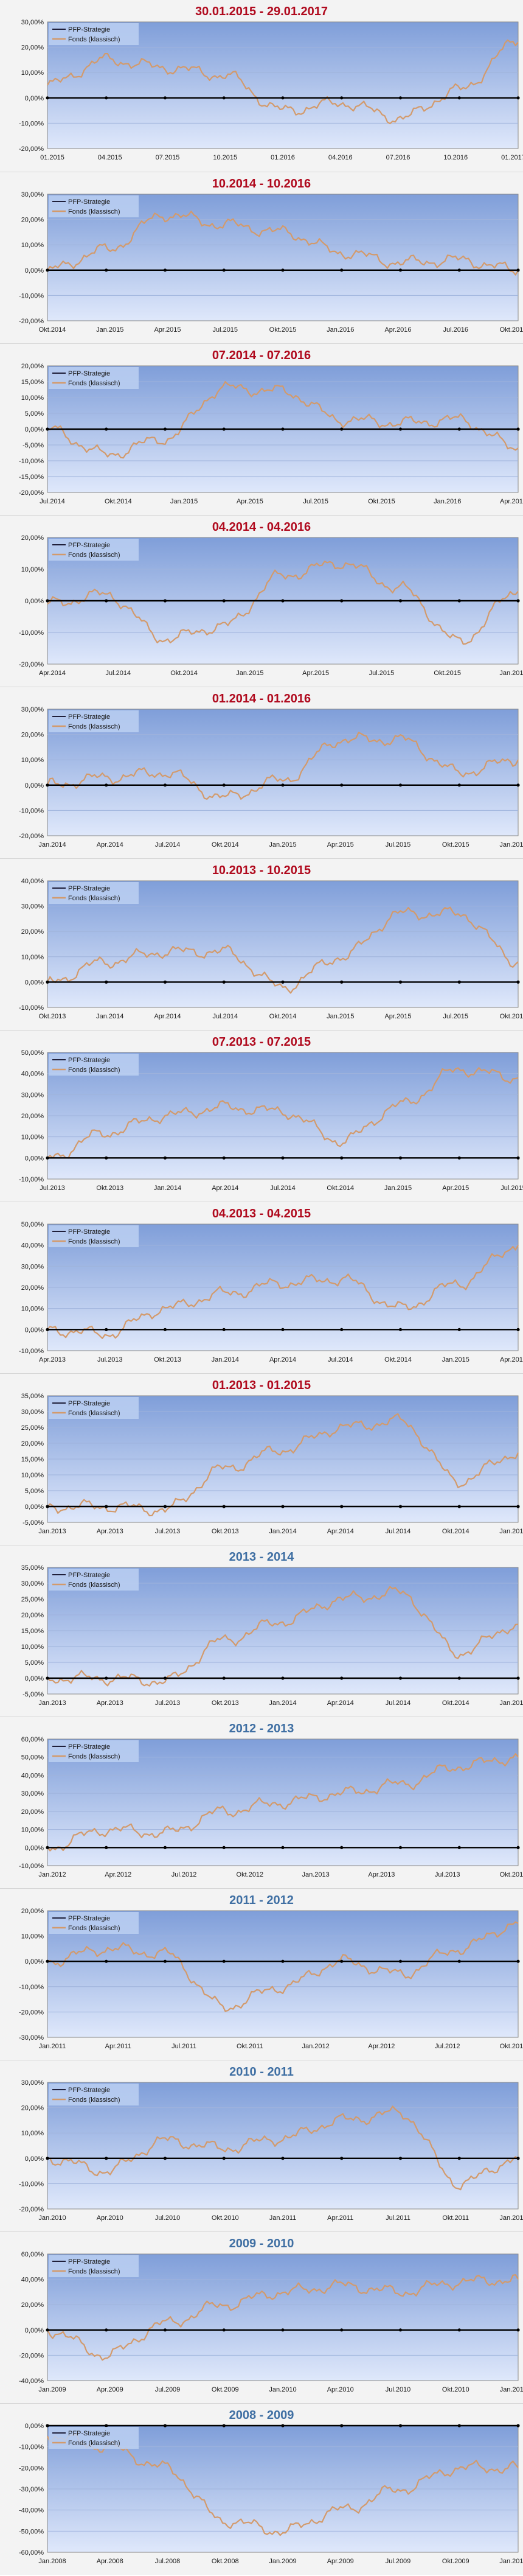 Image resolution: width=523 pixels, height=2576 pixels. What do you see at coordinates (225, 1531) in the screenshot?
I see `x-tick-label: Okt.2013` at bounding box center [225, 1531].